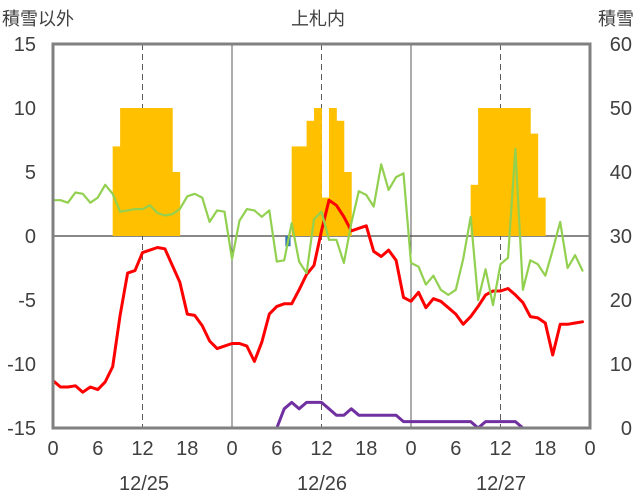  I want to click on left-y-tick-label: -5, so click(27, 301).